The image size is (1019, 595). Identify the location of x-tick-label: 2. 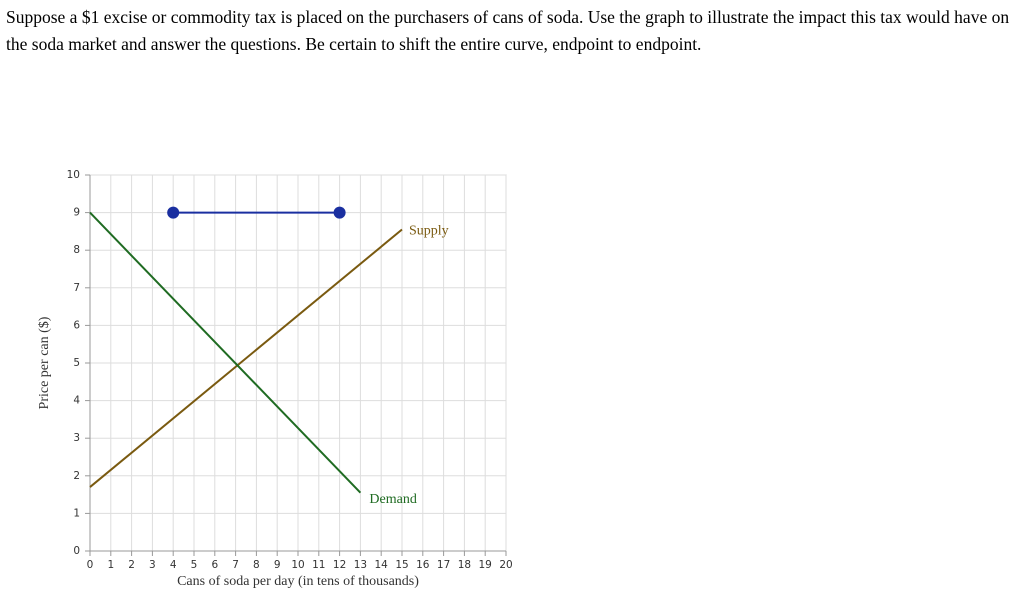
(131, 565).